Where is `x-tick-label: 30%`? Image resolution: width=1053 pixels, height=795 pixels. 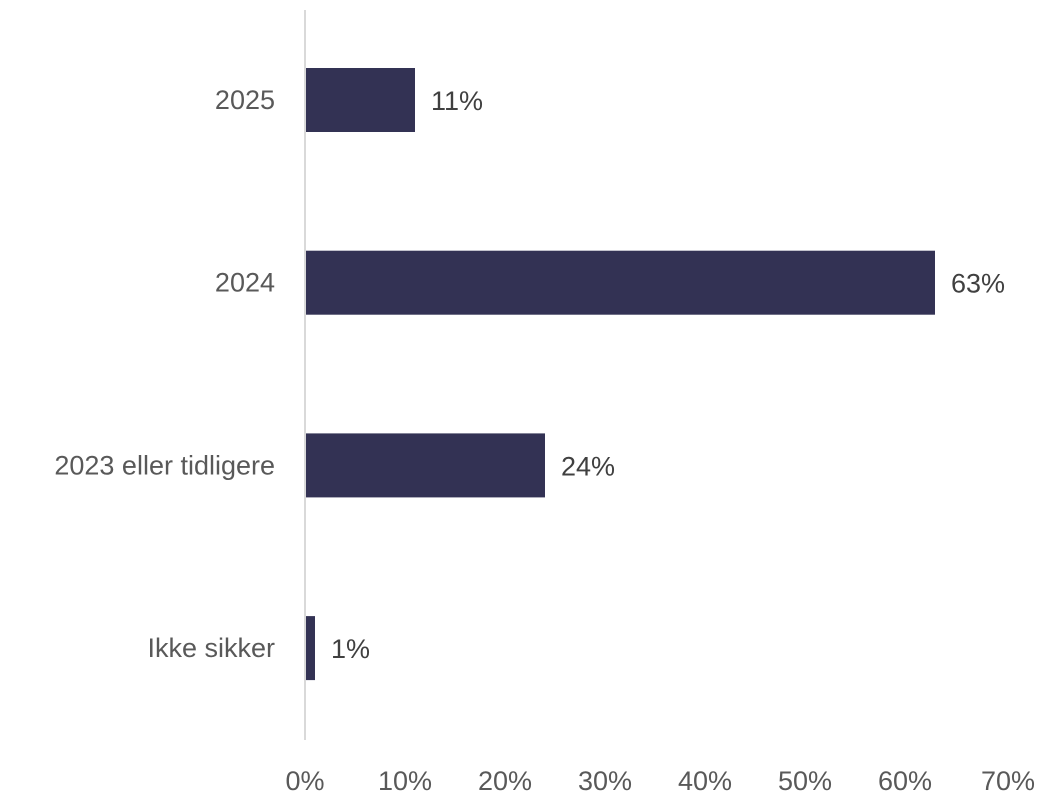 x-tick-label: 30% is located at coordinates (605, 780).